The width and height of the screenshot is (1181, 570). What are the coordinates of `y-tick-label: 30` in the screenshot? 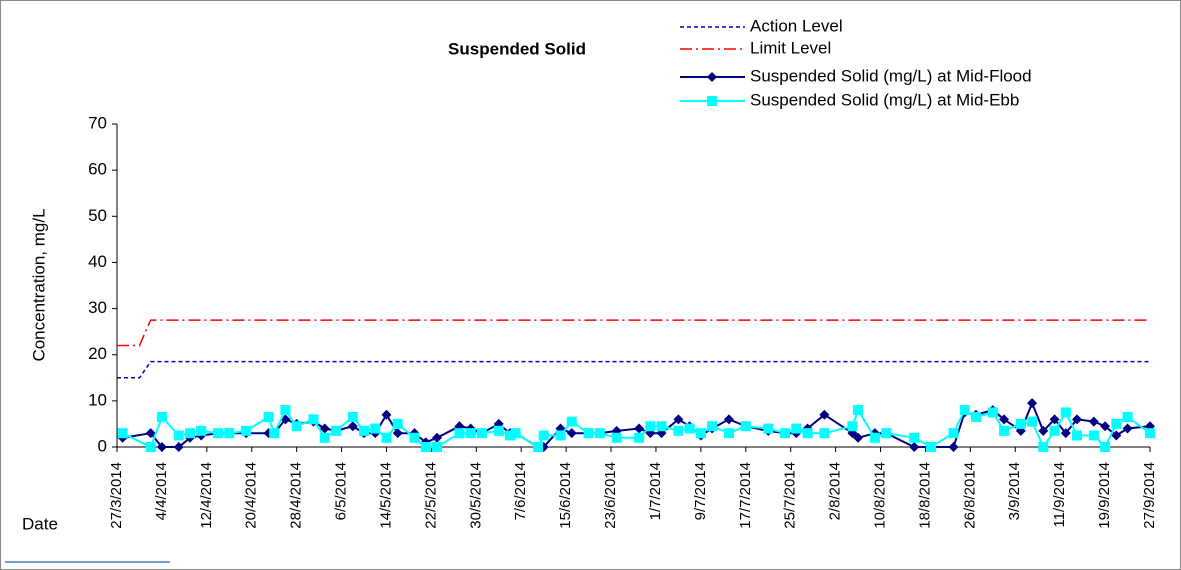 It's located at (97, 307).